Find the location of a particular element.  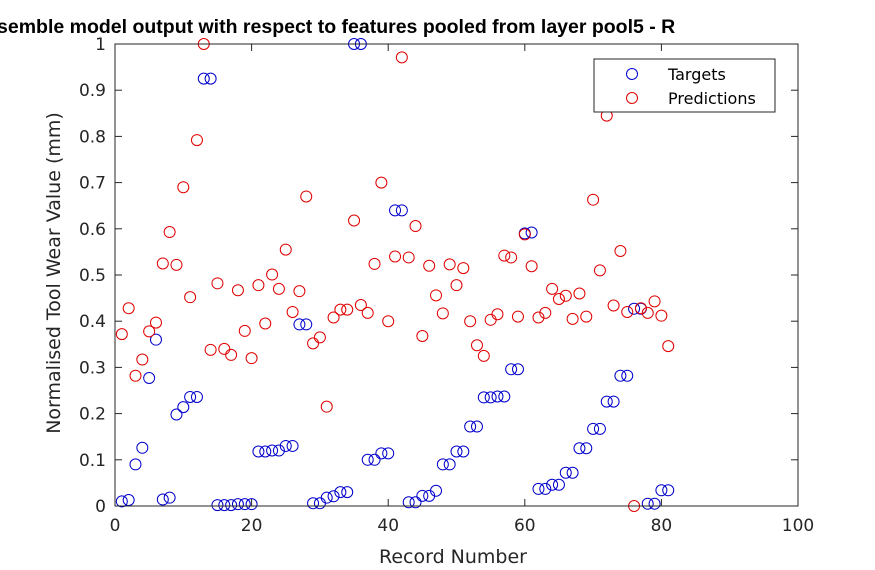

x-tick-label: 40 is located at coordinates (388, 526).